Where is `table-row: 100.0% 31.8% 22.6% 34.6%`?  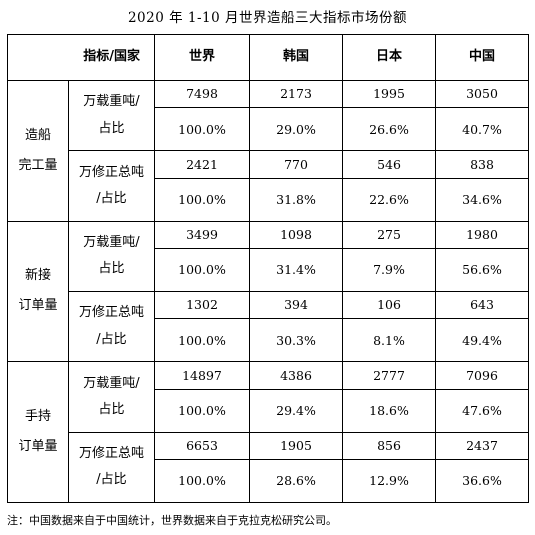
table-row: 100.0% 31.8% 22.6% 34.6% is located at coordinates (268, 199).